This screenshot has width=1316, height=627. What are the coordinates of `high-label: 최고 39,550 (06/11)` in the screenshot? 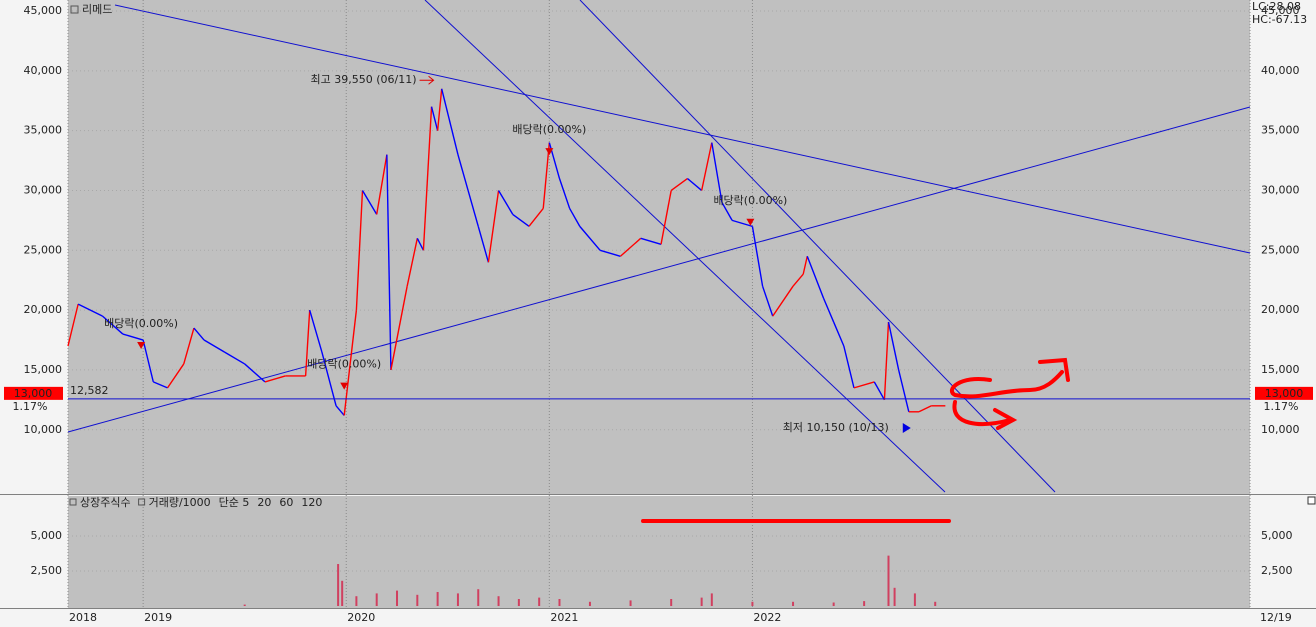 It's located at (364, 79).